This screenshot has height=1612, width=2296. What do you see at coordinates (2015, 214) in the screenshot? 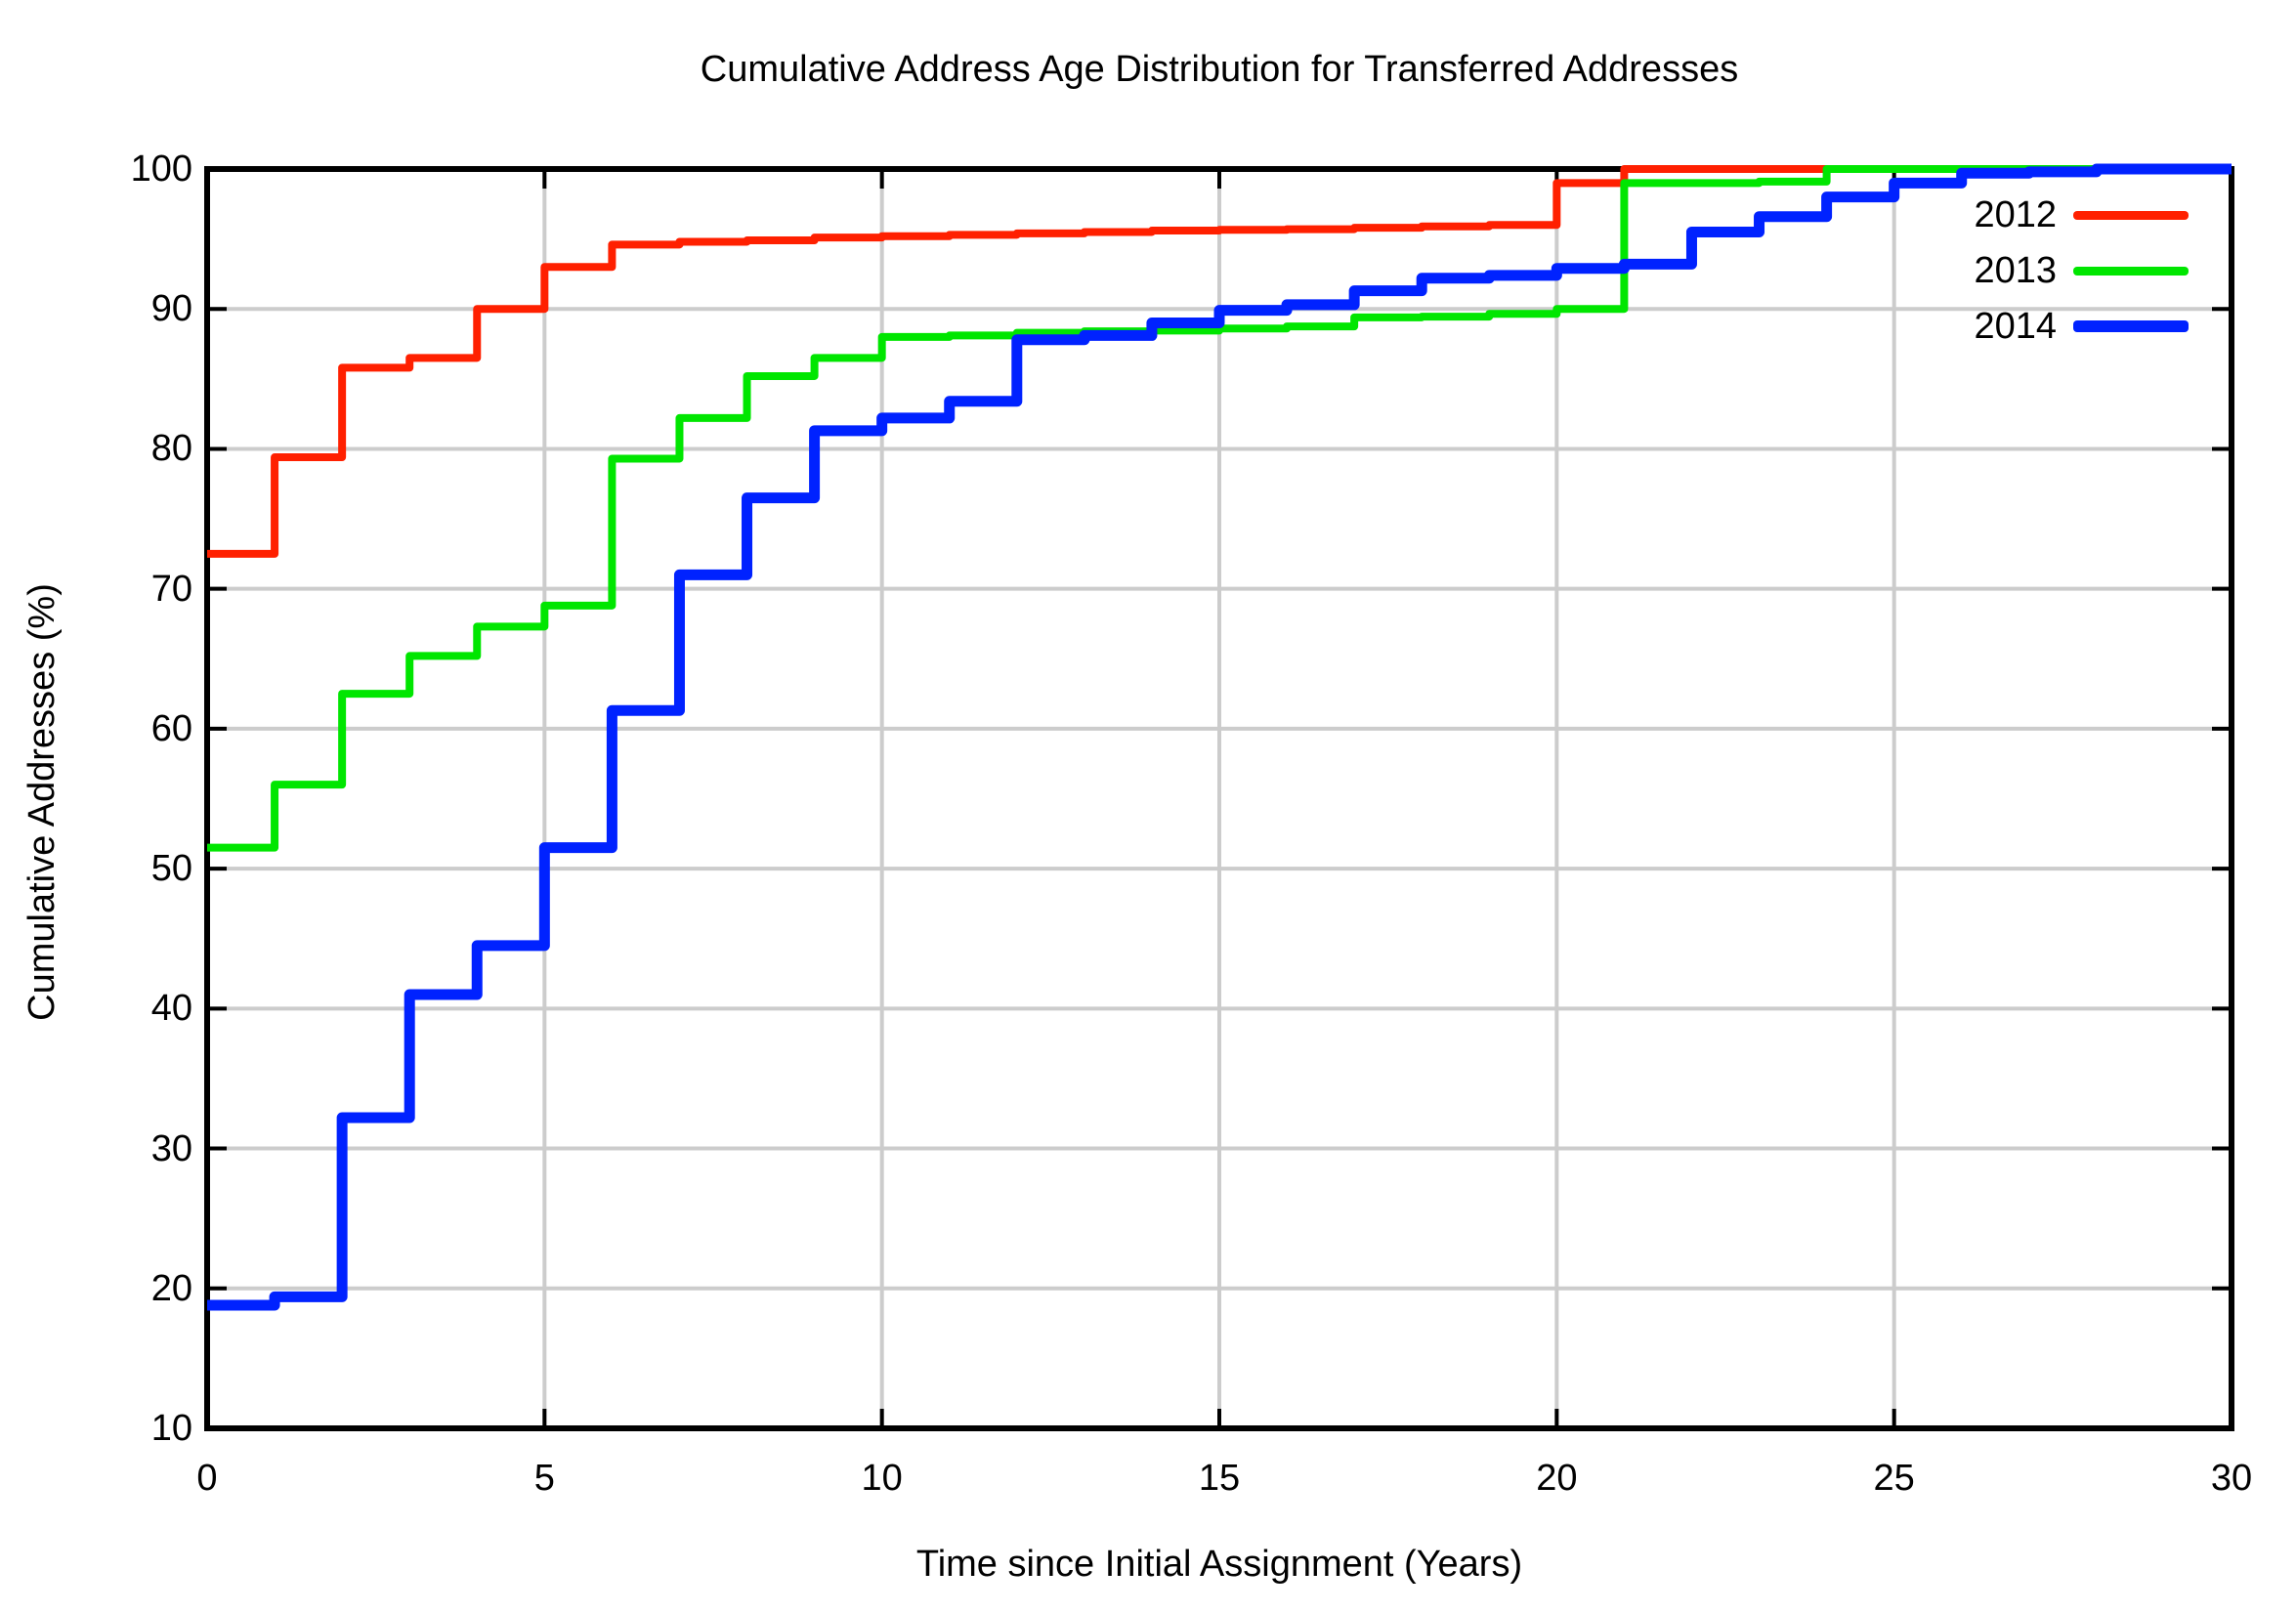
I see `legend-label-2012: 2012` at bounding box center [2015, 214].